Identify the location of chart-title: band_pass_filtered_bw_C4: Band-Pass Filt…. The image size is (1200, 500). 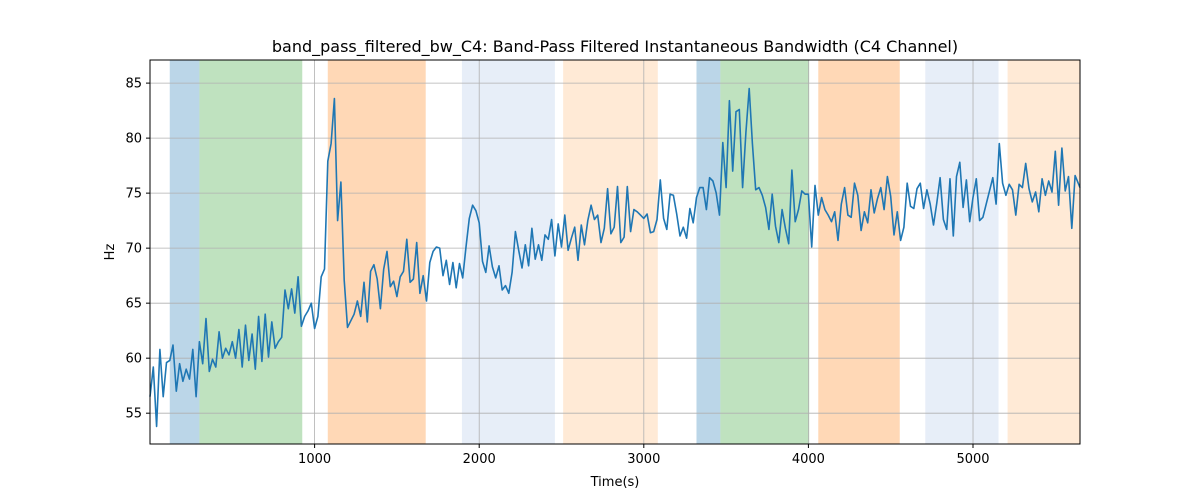
(615, 47).